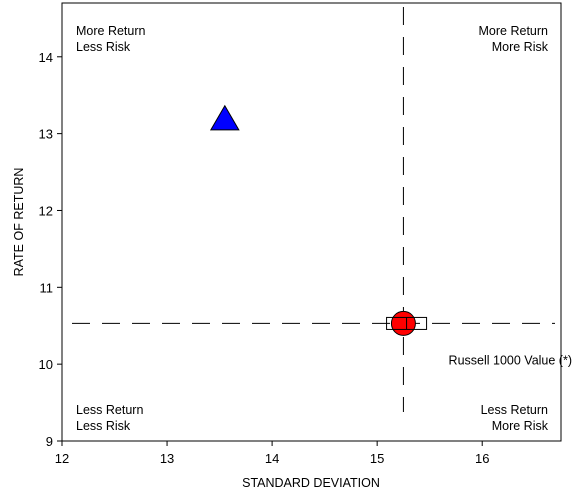 The height and width of the screenshot is (501, 576). I want to click on x-tick-label: 13, so click(167, 458).